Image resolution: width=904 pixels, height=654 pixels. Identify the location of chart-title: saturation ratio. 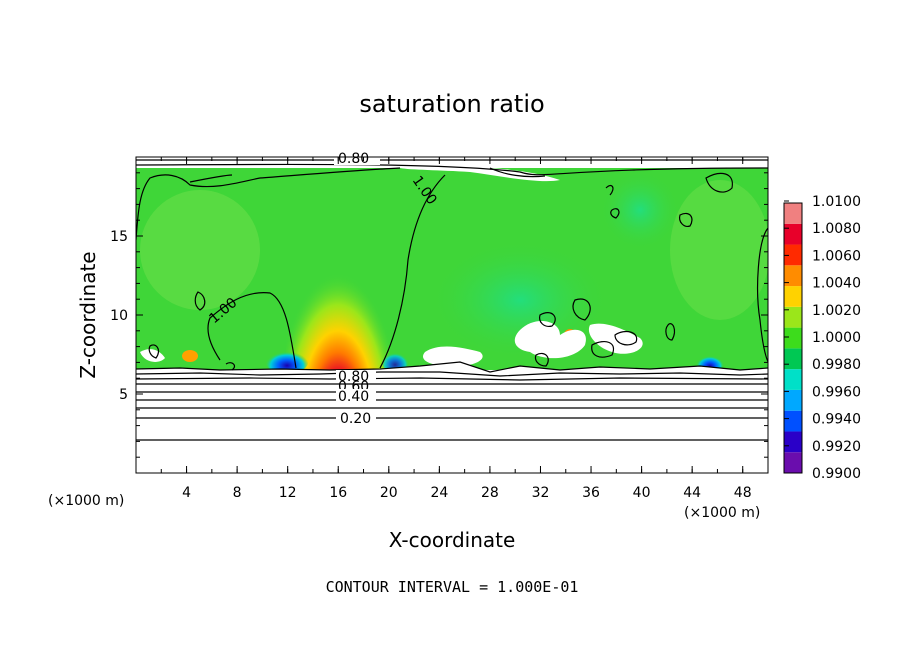
(451, 104).